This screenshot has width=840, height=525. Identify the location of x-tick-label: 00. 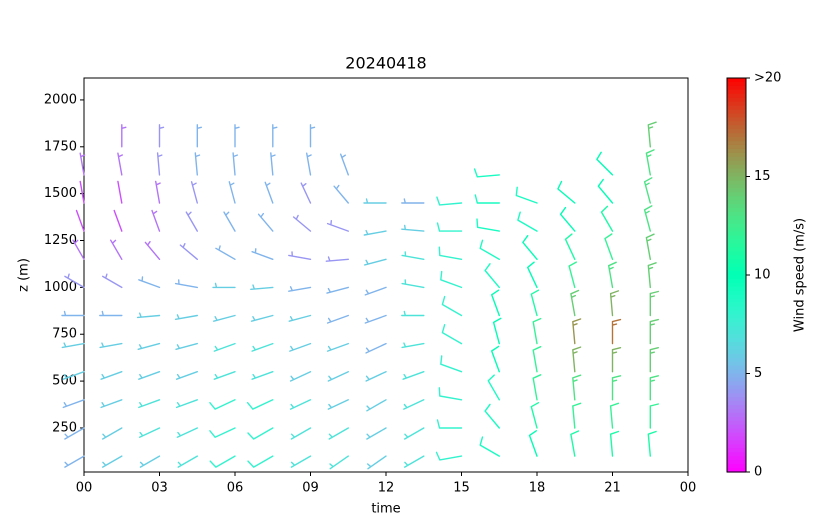
(84, 488).